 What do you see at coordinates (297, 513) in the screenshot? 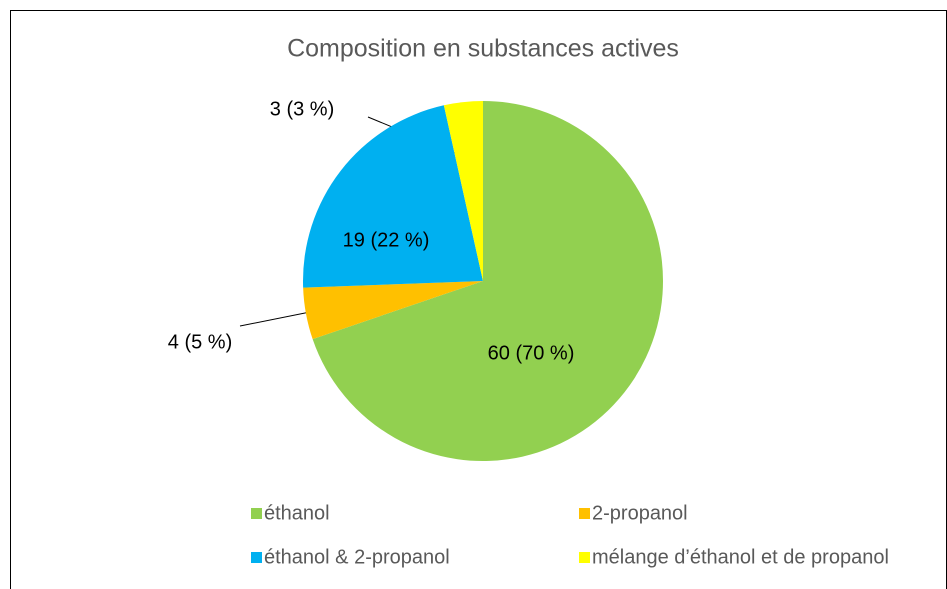
I see `legend-label: éthanol` at bounding box center [297, 513].